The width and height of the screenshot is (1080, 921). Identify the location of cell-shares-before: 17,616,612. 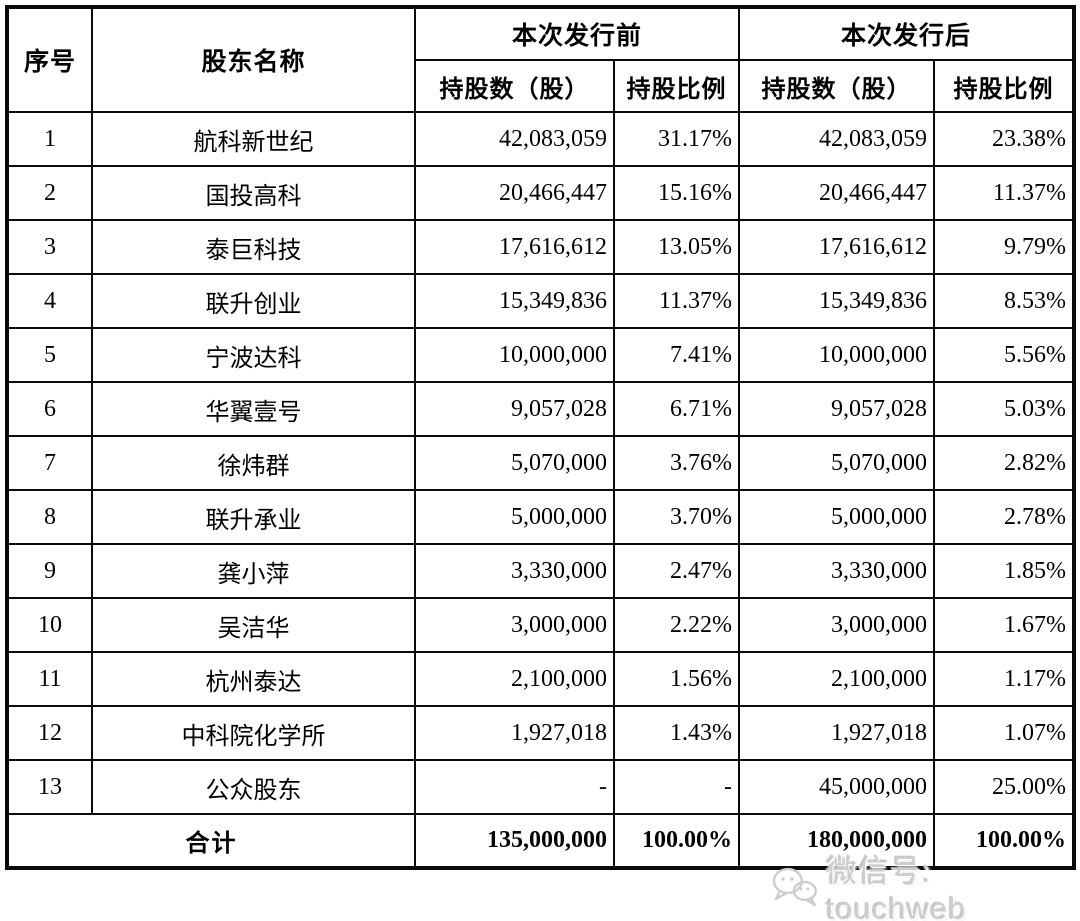
(514, 247).